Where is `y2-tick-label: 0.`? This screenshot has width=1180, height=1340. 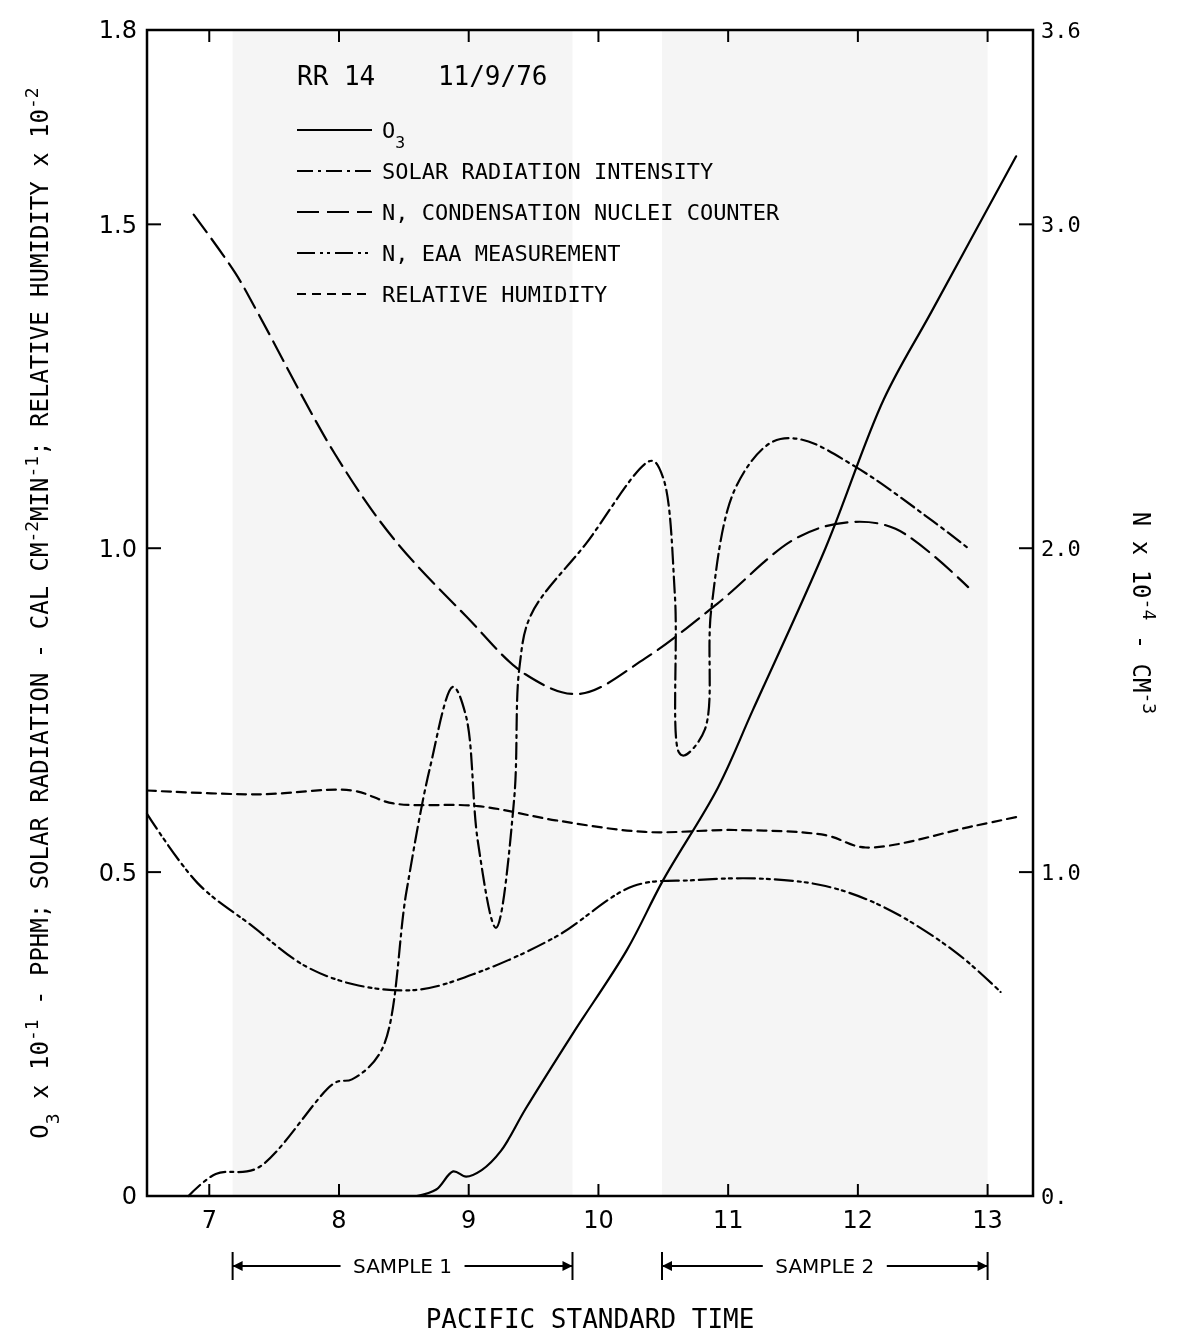 y2-tick-label: 0. is located at coordinates (1054, 1196).